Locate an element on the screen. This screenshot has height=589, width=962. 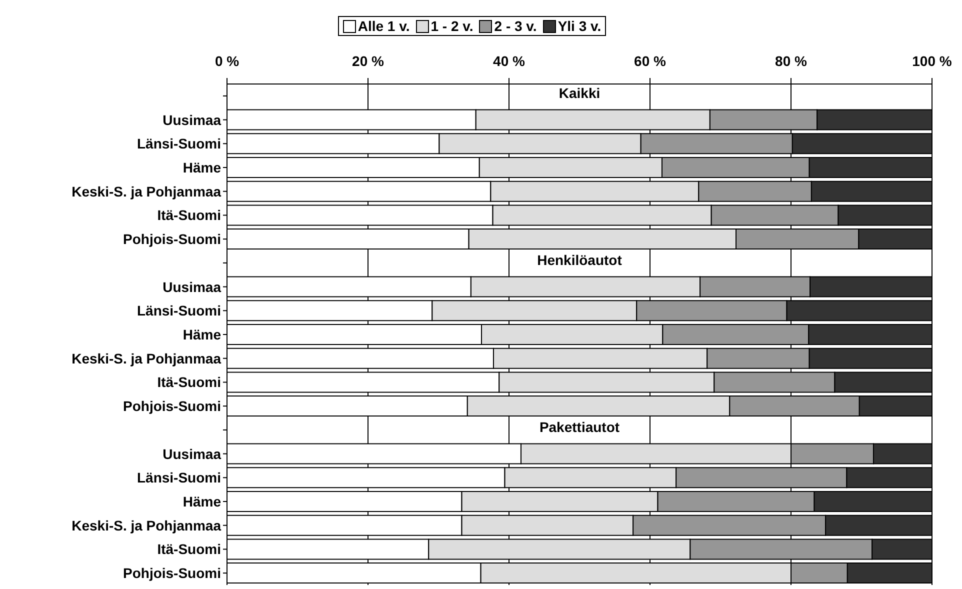
legend-label: Yli 3 v. is located at coordinates (579, 26).